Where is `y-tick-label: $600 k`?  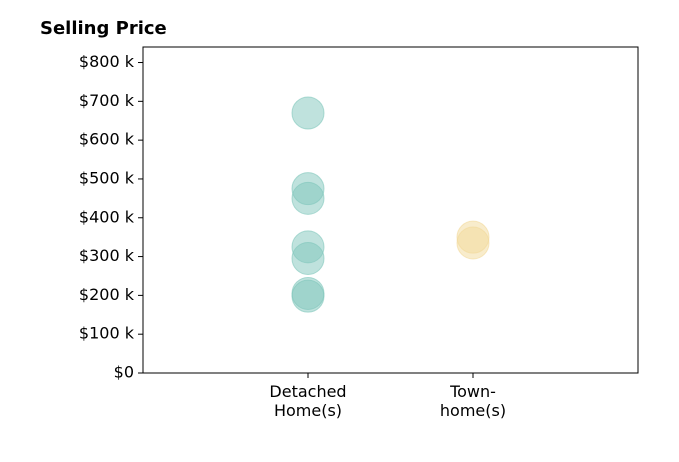 y-tick-label: $600 k is located at coordinates (107, 139).